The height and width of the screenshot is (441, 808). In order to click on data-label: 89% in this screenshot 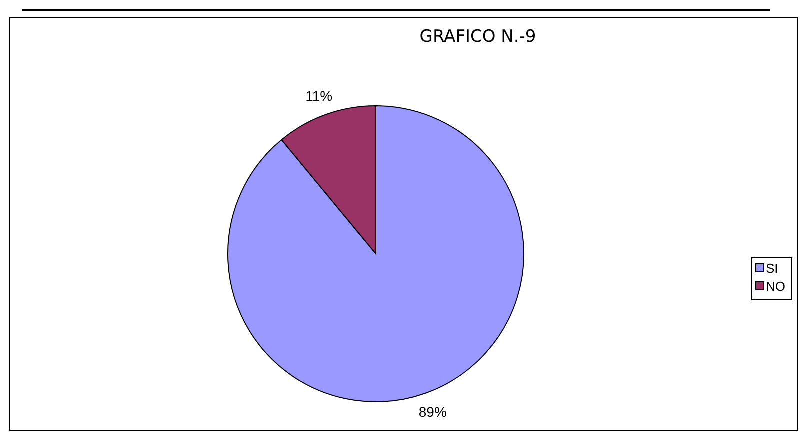, I will do `click(432, 412)`.